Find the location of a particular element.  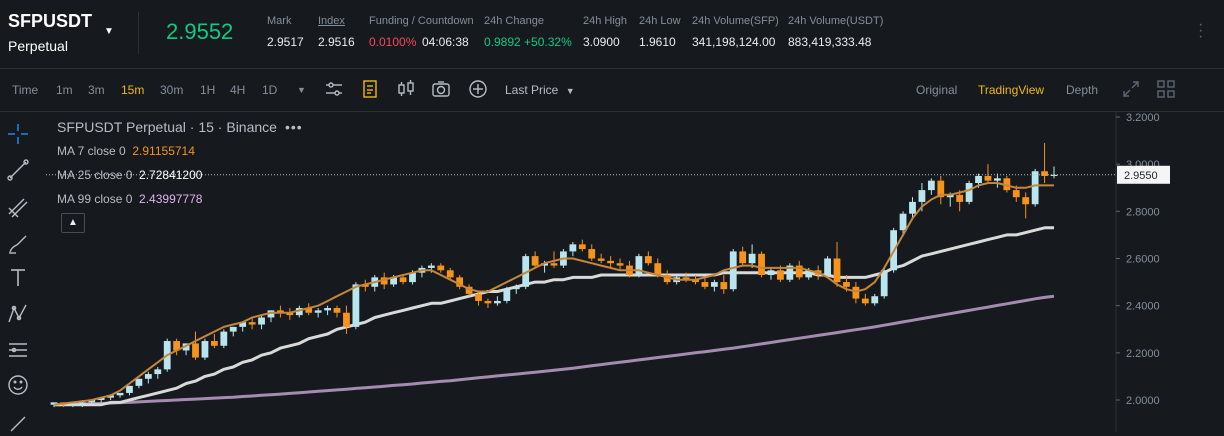

interval-3m: 3m is located at coordinates (96, 90).